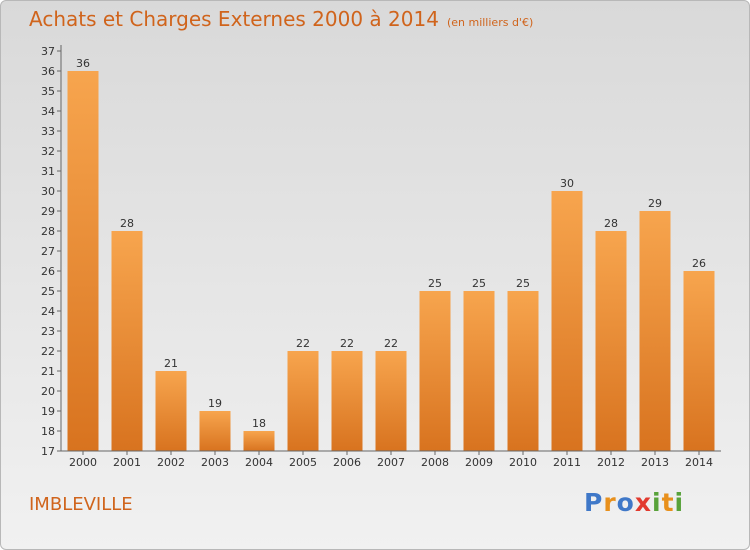 The width and height of the screenshot is (750, 550). Describe the element at coordinates (490, 22) in the screenshot. I see `chart-subtitle: (en milliers d'€)` at that location.